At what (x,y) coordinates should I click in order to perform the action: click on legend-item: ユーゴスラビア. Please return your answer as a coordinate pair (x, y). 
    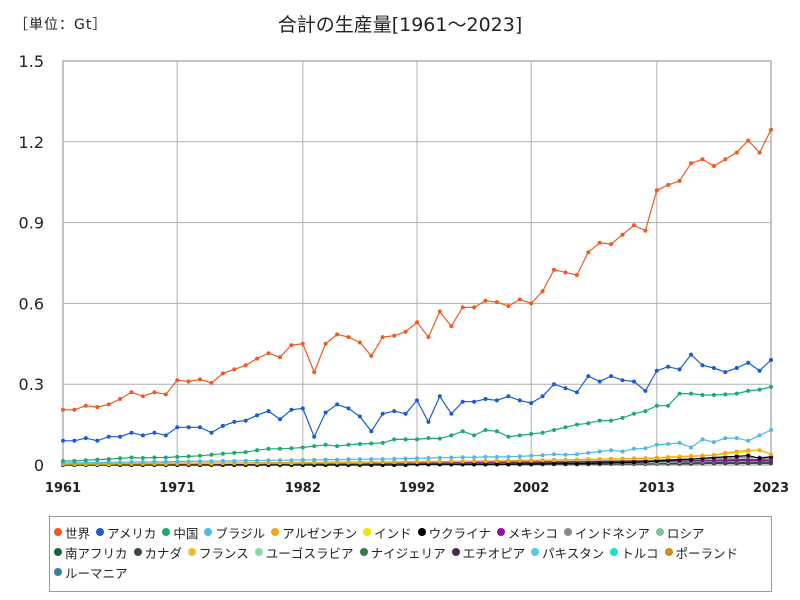
    Looking at the image, I should click on (304, 552).